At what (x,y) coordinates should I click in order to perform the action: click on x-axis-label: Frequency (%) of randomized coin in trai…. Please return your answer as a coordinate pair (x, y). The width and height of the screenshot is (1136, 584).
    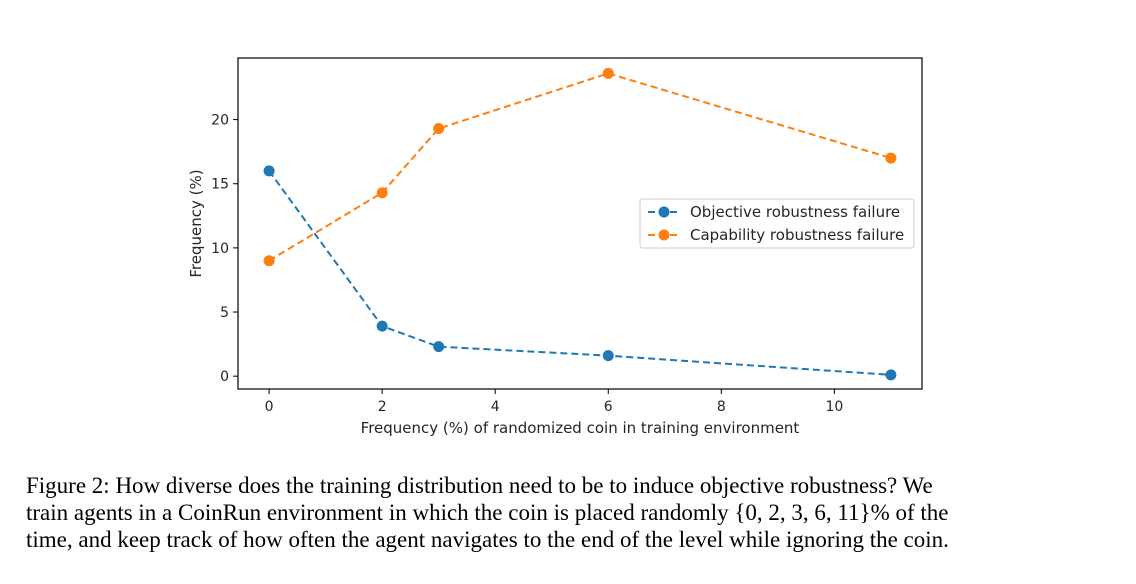
    Looking at the image, I should click on (580, 428).